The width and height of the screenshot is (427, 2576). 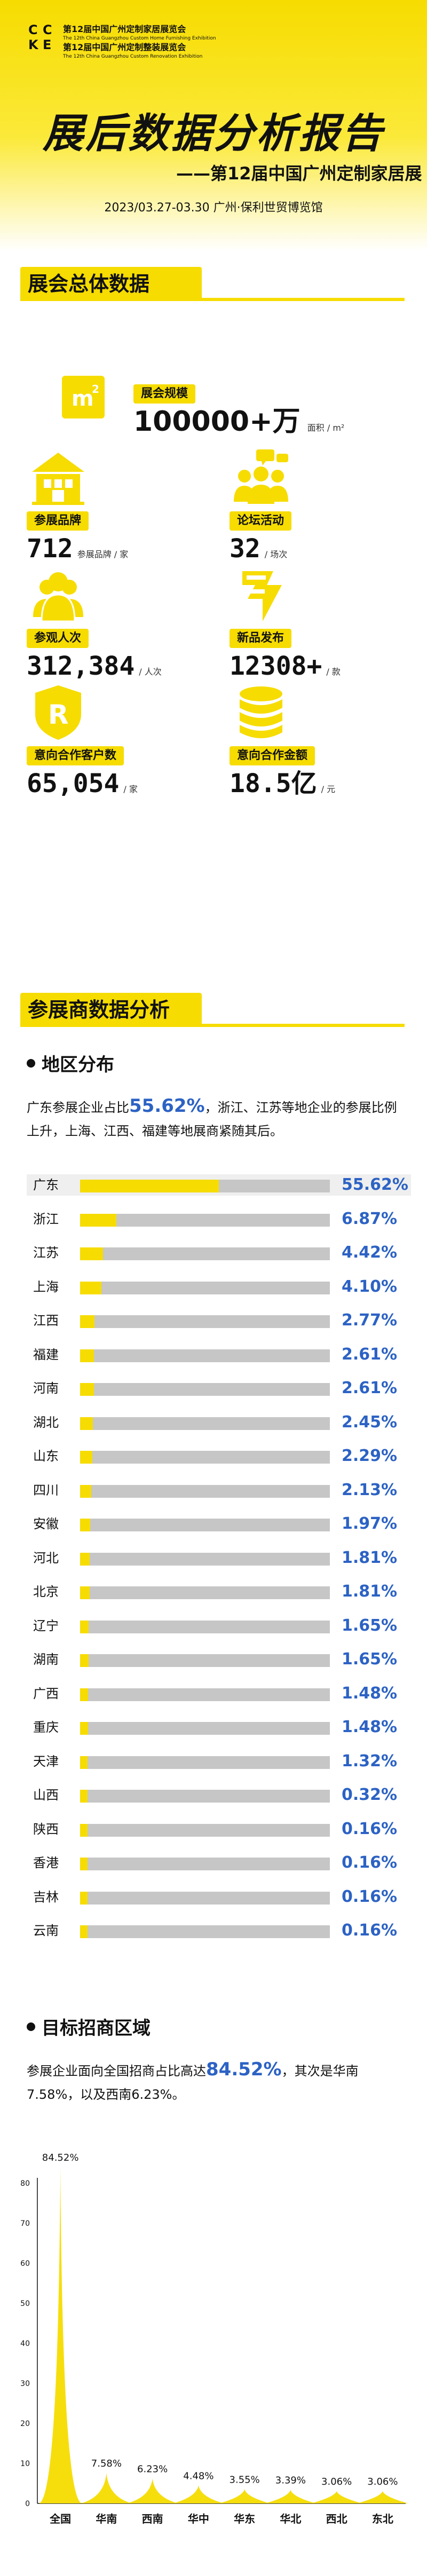 I want to click on region-name: 吉林, so click(x=46, y=1897).